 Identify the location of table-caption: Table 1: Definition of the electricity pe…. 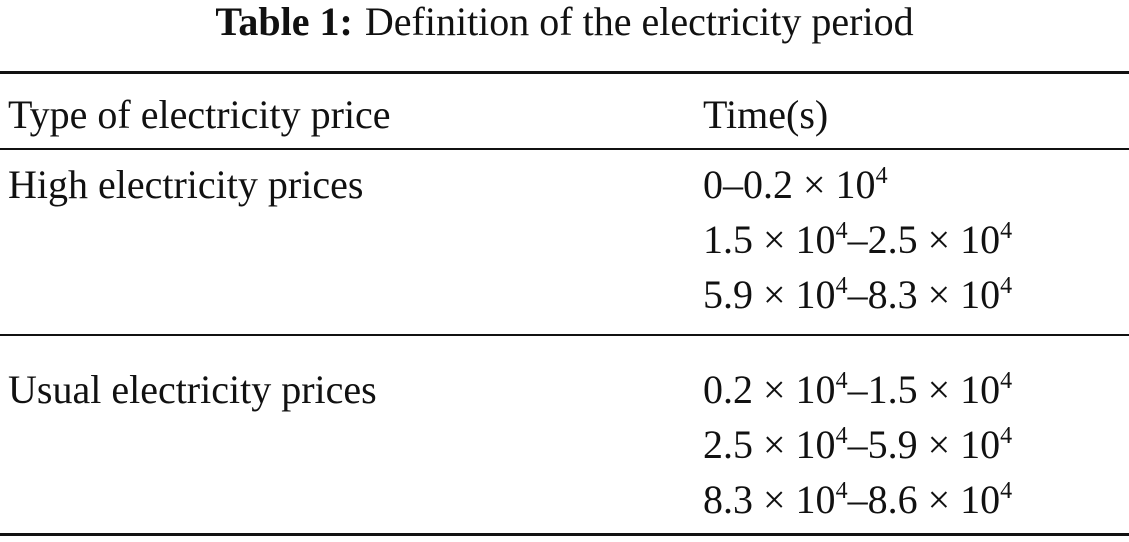
(564, 22).